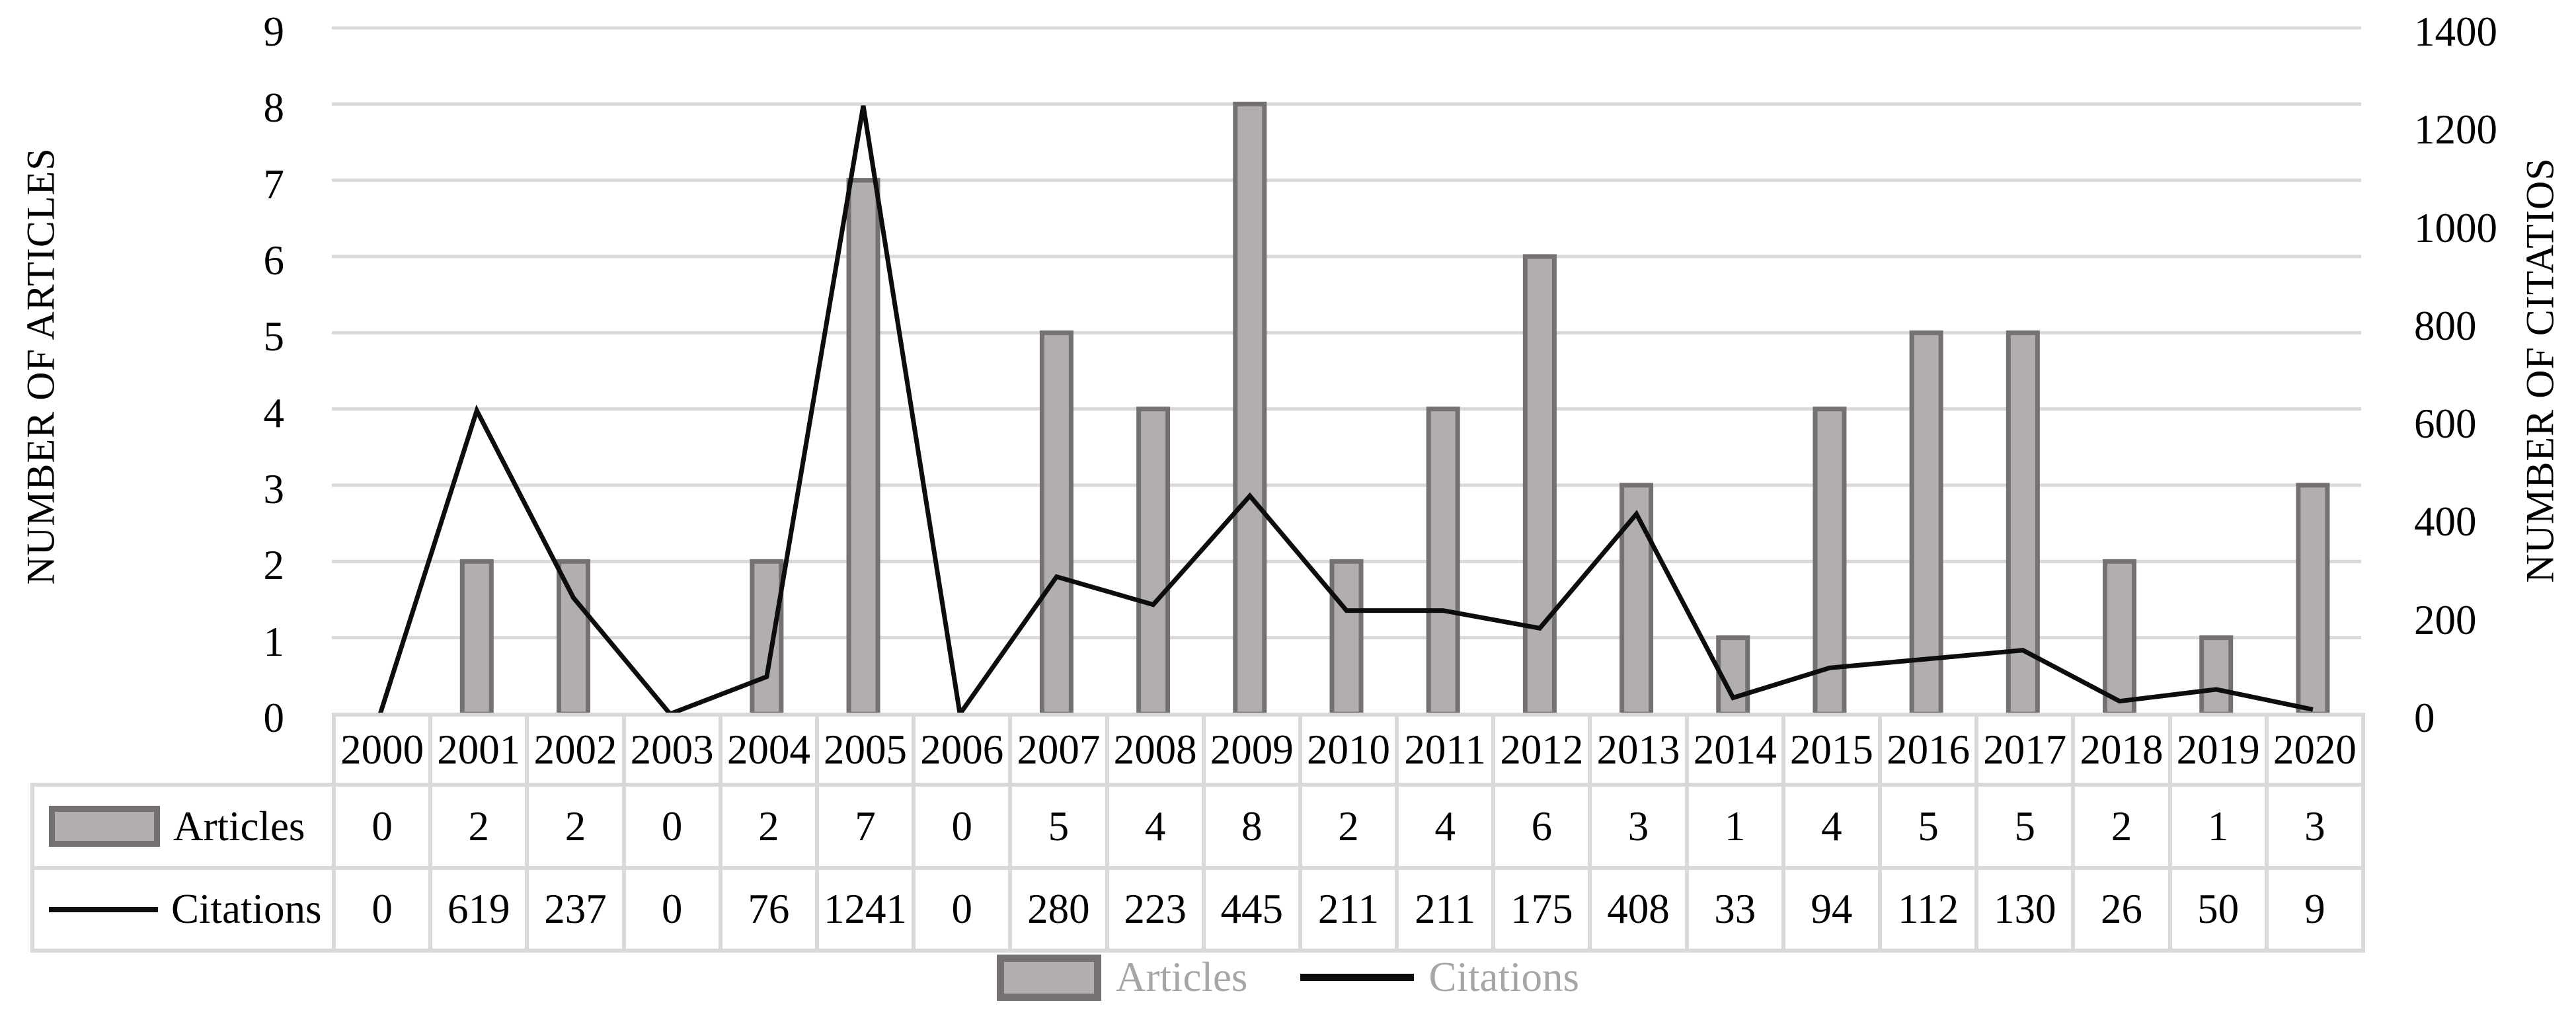  I want to click on citations-row-key: Citations, so click(183, 910).